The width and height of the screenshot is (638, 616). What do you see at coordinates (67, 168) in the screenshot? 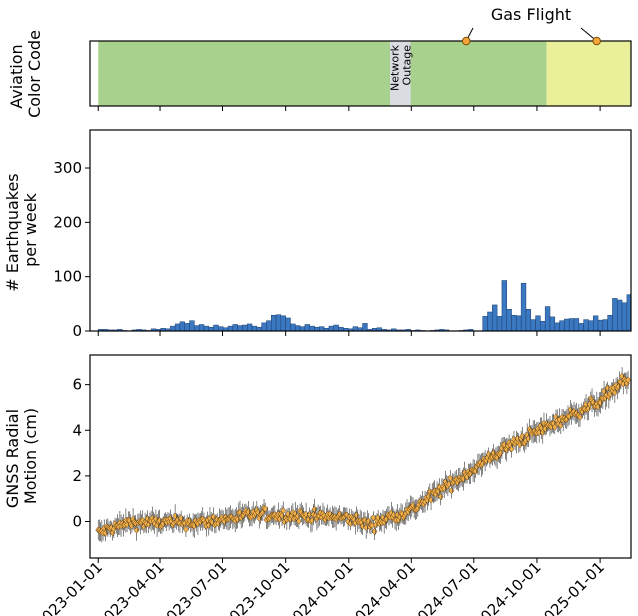
I see `y-tick-label: 300` at bounding box center [67, 168].